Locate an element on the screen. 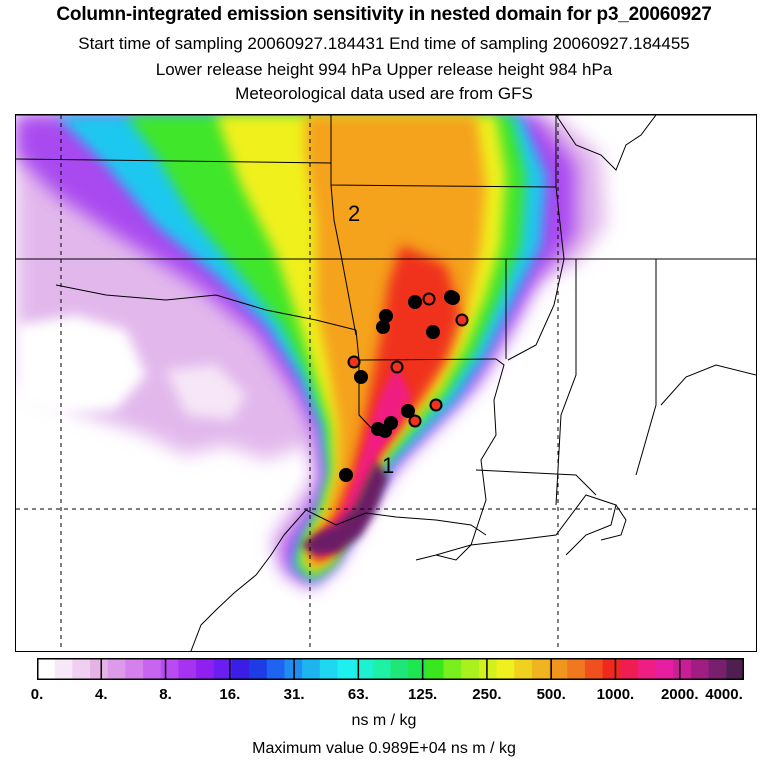 This screenshot has width=768, height=768. colorbar-tick-label: 63. is located at coordinates (358, 694).